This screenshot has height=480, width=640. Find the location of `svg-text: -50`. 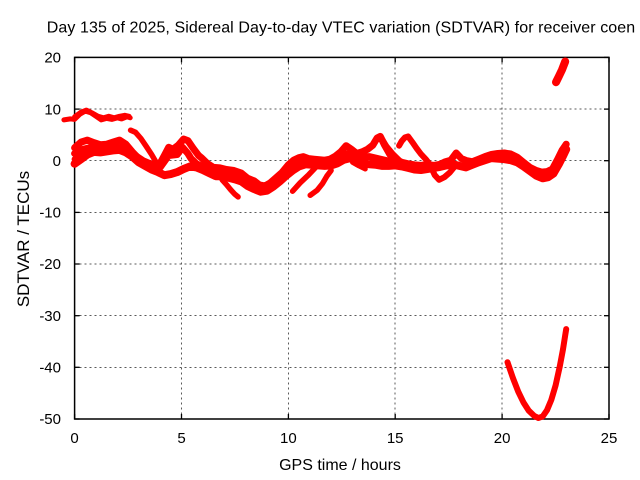

svg-text: -50 is located at coordinates (50, 419).